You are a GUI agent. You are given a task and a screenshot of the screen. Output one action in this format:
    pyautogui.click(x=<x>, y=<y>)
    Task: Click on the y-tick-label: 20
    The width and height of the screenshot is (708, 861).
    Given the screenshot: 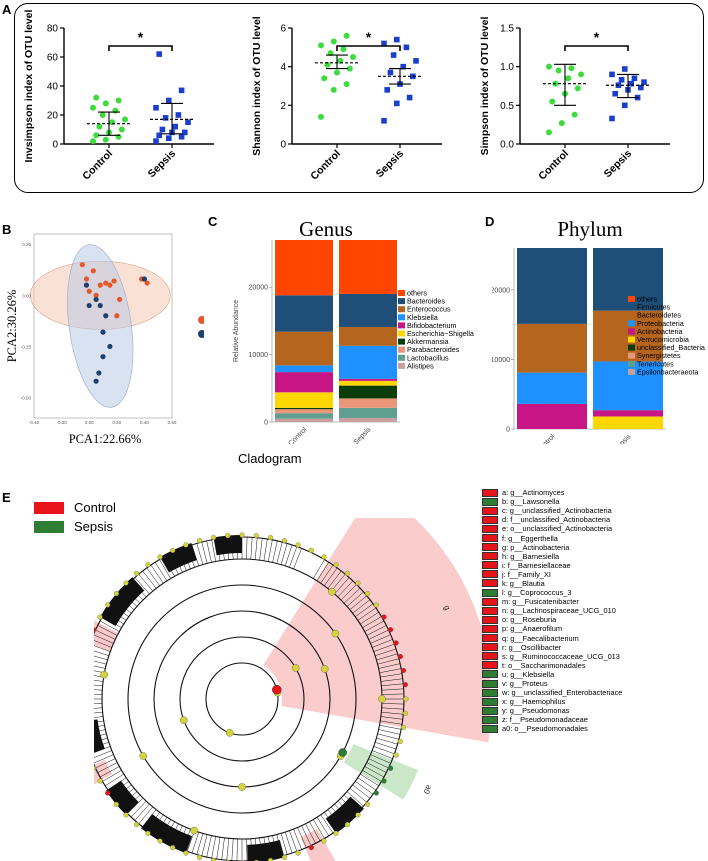 What is the action you would take?
    pyautogui.click(x=53, y=116)
    